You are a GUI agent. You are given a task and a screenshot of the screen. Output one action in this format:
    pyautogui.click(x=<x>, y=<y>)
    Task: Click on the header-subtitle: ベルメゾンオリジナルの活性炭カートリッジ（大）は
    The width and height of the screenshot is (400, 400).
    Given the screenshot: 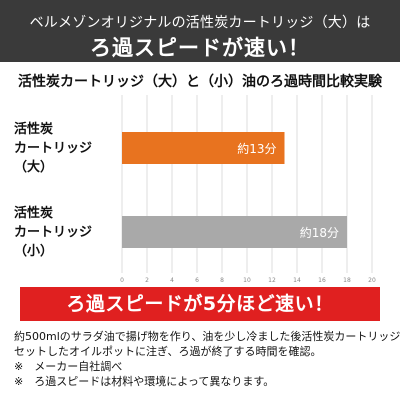 What is the action you would take?
    pyautogui.click(x=200, y=23)
    